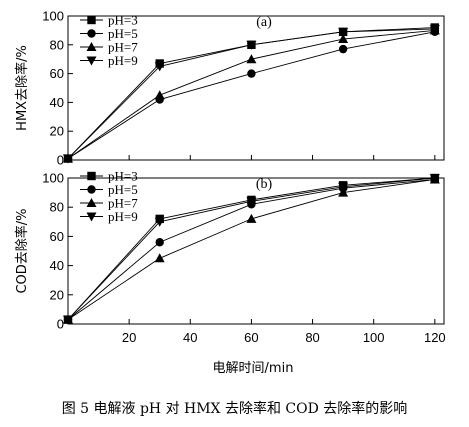 The height and width of the screenshot is (427, 469). Describe the element at coordinates (190, 337) in the screenshot. I see `x-tick-label: 40` at that location.